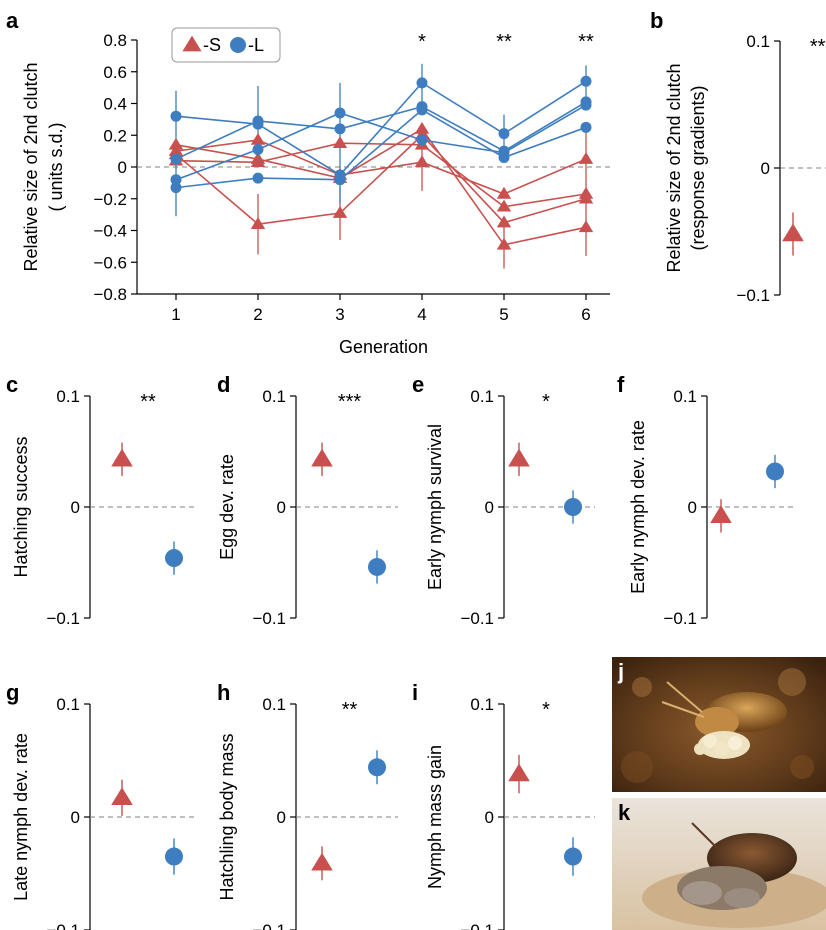 Image resolution: width=826 pixels, height=930 pixels. I want to click on d-y-tick-label: 0, so click(281, 507).